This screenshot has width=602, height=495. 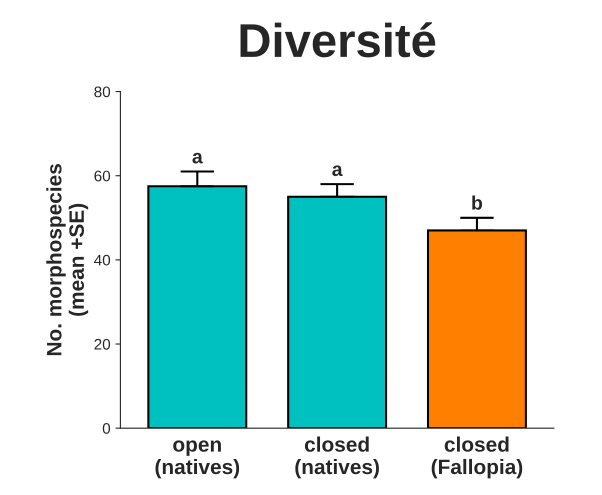 I want to click on x-tick-label: closed (natives), so click(x=337, y=457).